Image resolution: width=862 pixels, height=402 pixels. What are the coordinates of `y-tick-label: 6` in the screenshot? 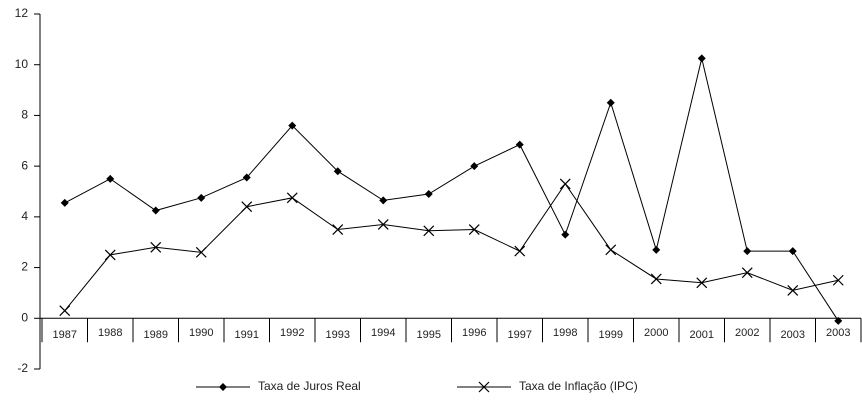 It's located at (24, 165).